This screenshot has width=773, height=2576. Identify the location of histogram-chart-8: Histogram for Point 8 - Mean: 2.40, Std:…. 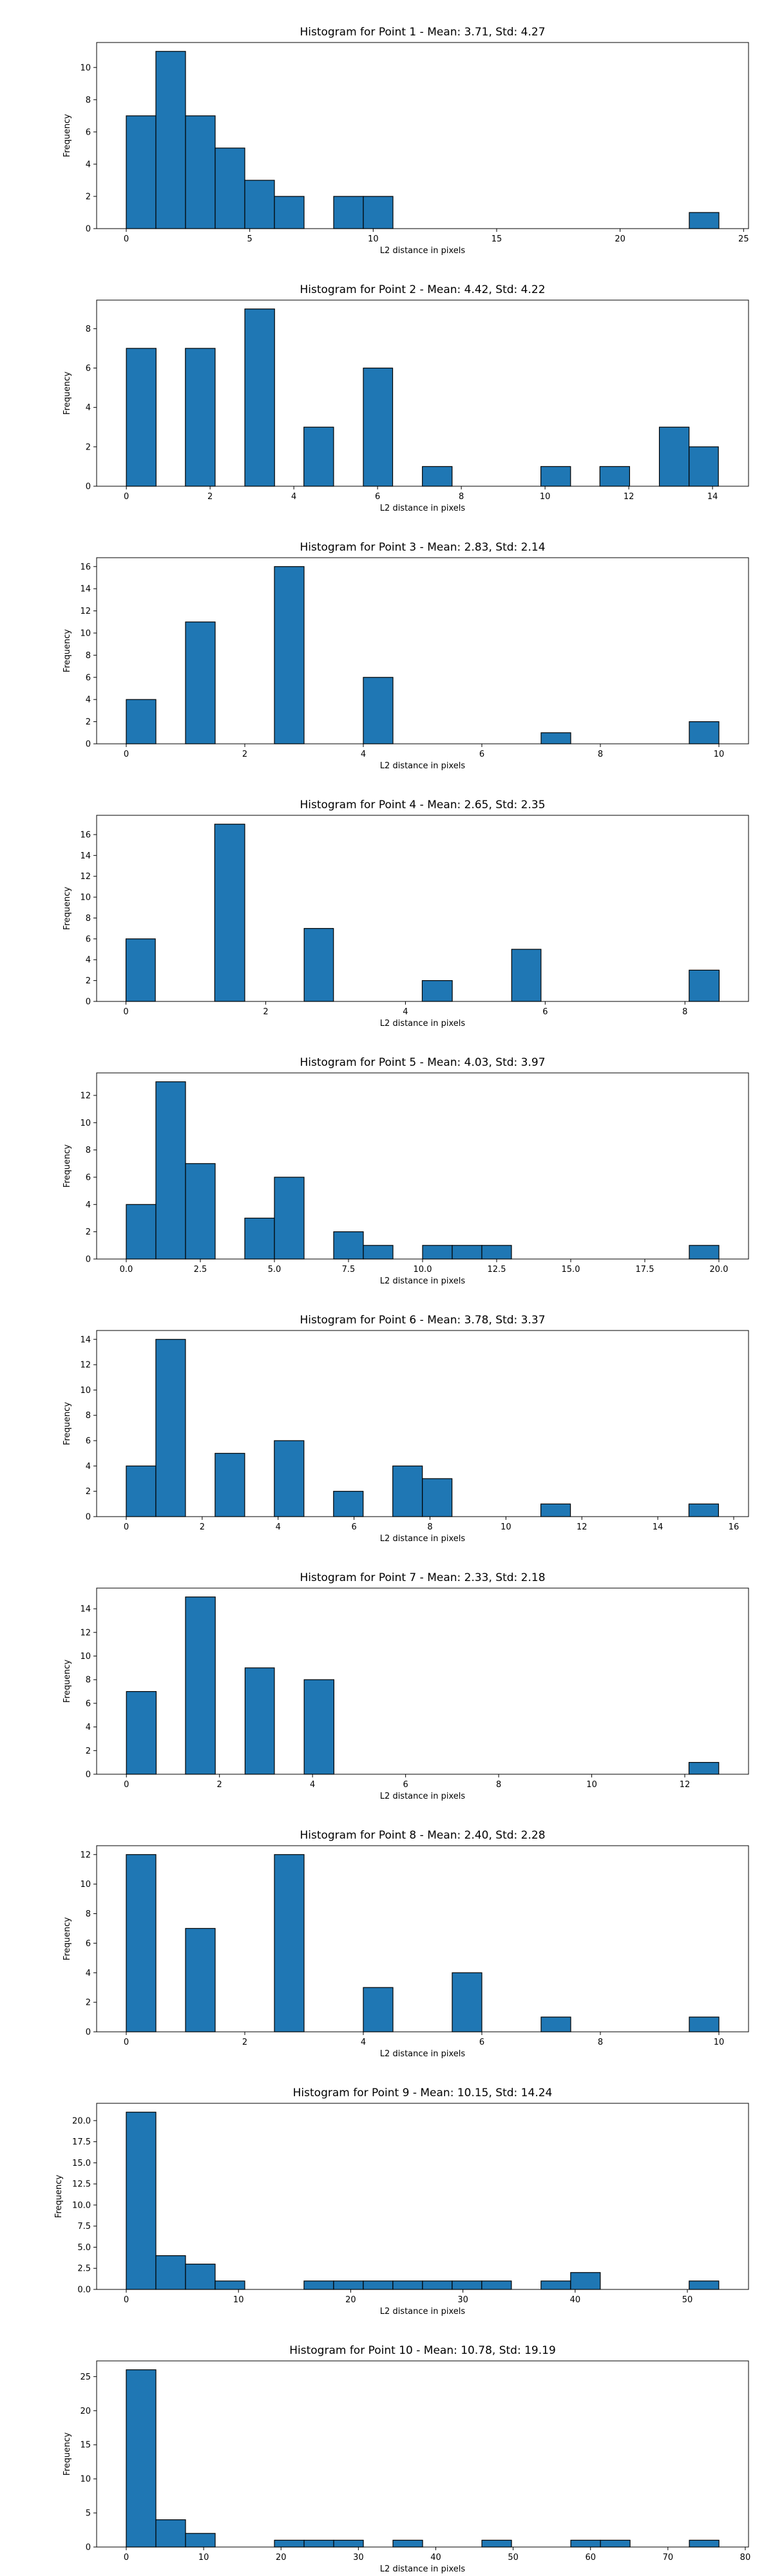
(405, 1944).